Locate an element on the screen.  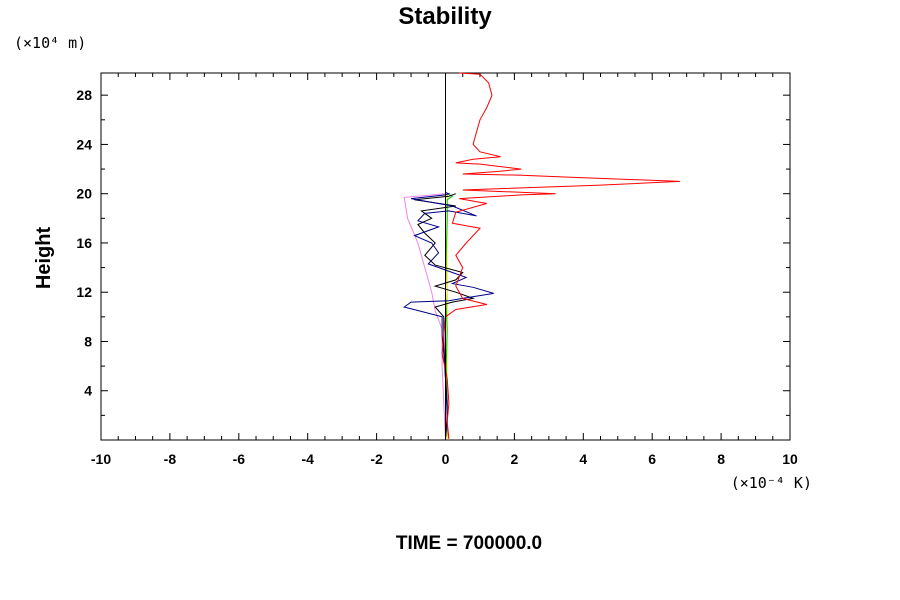
x-tick-label: 4 is located at coordinates (583, 459).